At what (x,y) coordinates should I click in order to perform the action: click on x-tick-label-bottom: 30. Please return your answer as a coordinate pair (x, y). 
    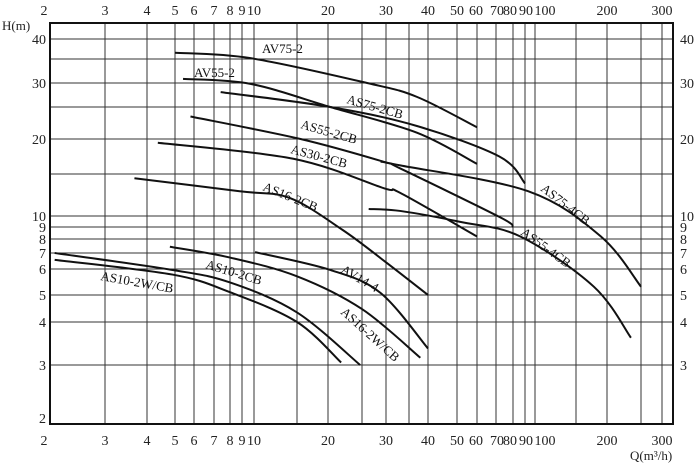
    Looking at the image, I should click on (386, 441).